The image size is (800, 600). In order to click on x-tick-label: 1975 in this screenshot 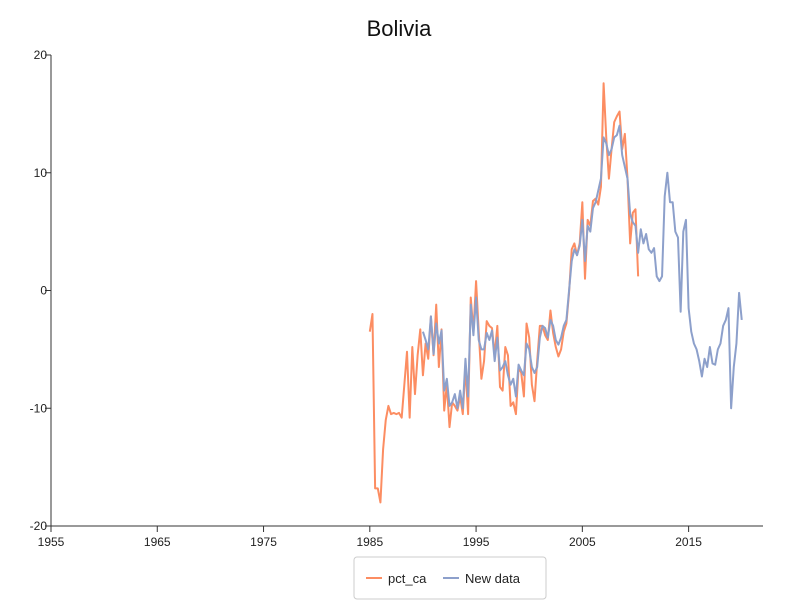, I will do `click(263, 542)`.